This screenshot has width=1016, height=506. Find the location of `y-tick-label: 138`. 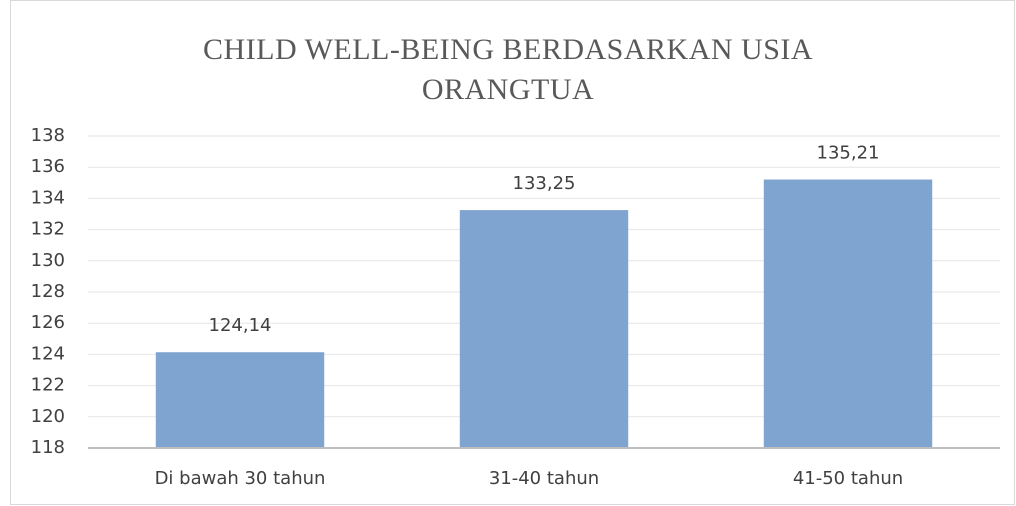

y-tick-label: 138 is located at coordinates (48, 135).